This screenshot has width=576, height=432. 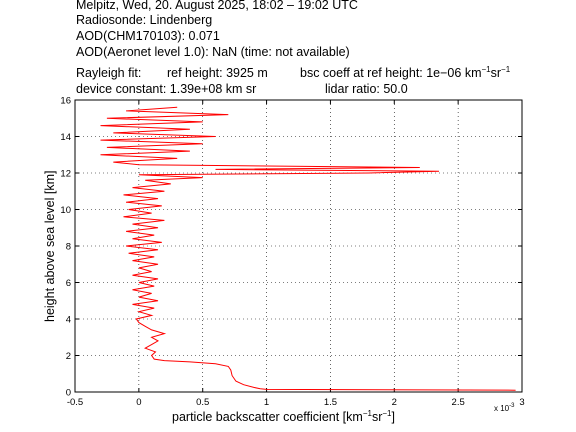 I want to click on x-tick-label: 2.5, so click(x=458, y=402).